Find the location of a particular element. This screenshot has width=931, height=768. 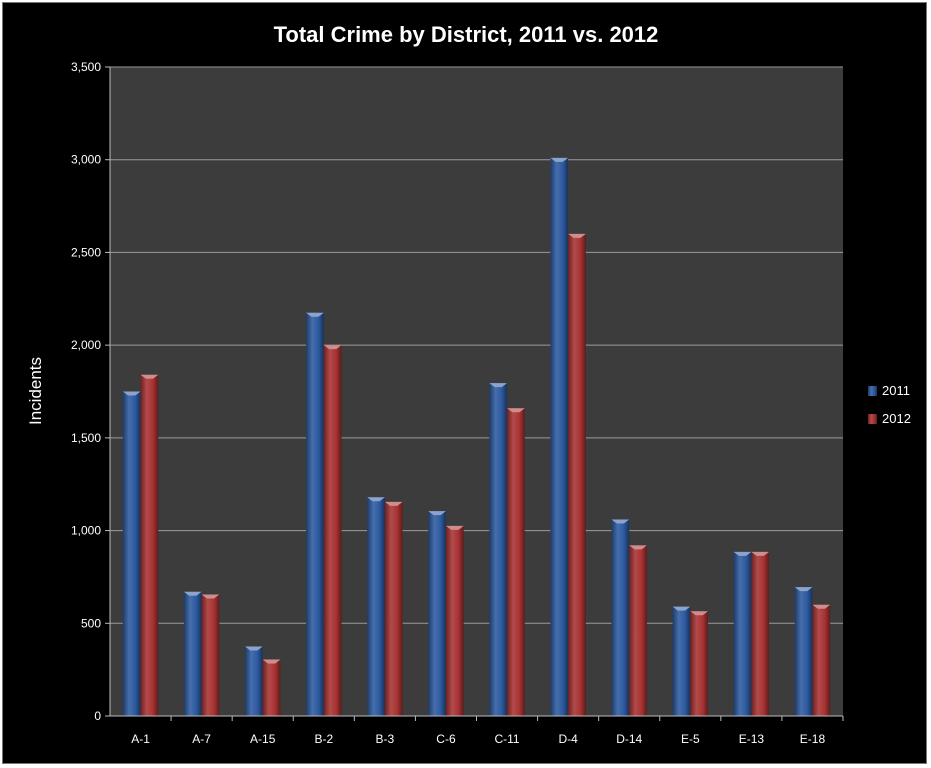

y-tick-label: 2,500 is located at coordinates (86, 252).